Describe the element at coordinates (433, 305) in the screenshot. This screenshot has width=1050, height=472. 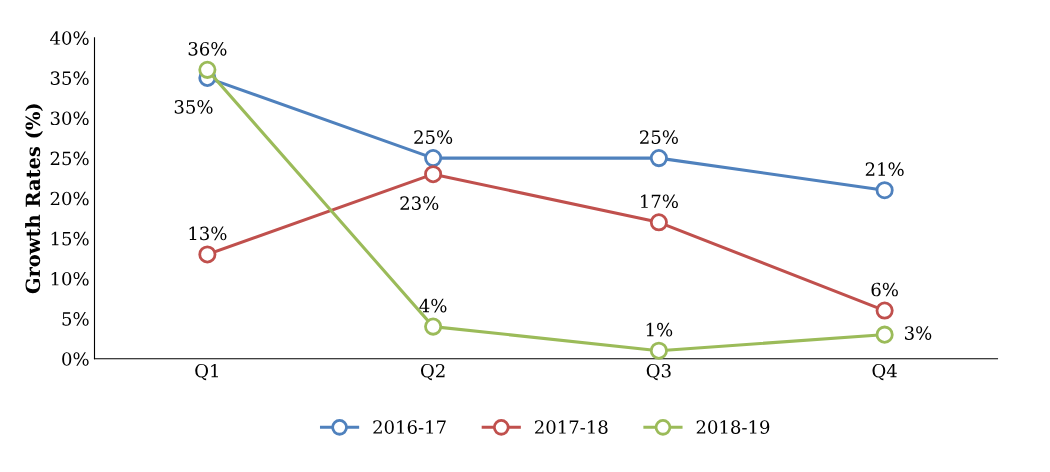
I see `data-label: 4%` at that location.